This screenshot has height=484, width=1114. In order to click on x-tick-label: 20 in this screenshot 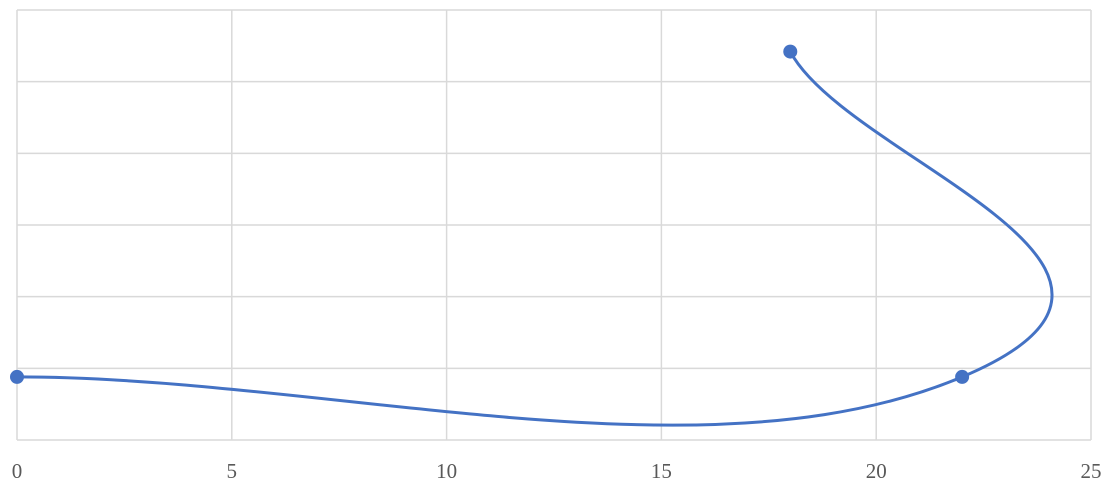, I will do `click(876, 471)`.